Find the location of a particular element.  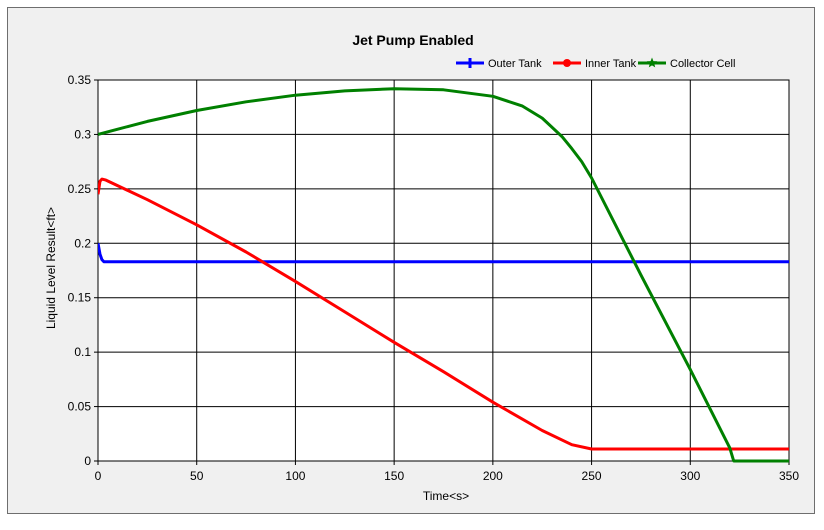

x-tick-label: 300 is located at coordinates (690, 476).